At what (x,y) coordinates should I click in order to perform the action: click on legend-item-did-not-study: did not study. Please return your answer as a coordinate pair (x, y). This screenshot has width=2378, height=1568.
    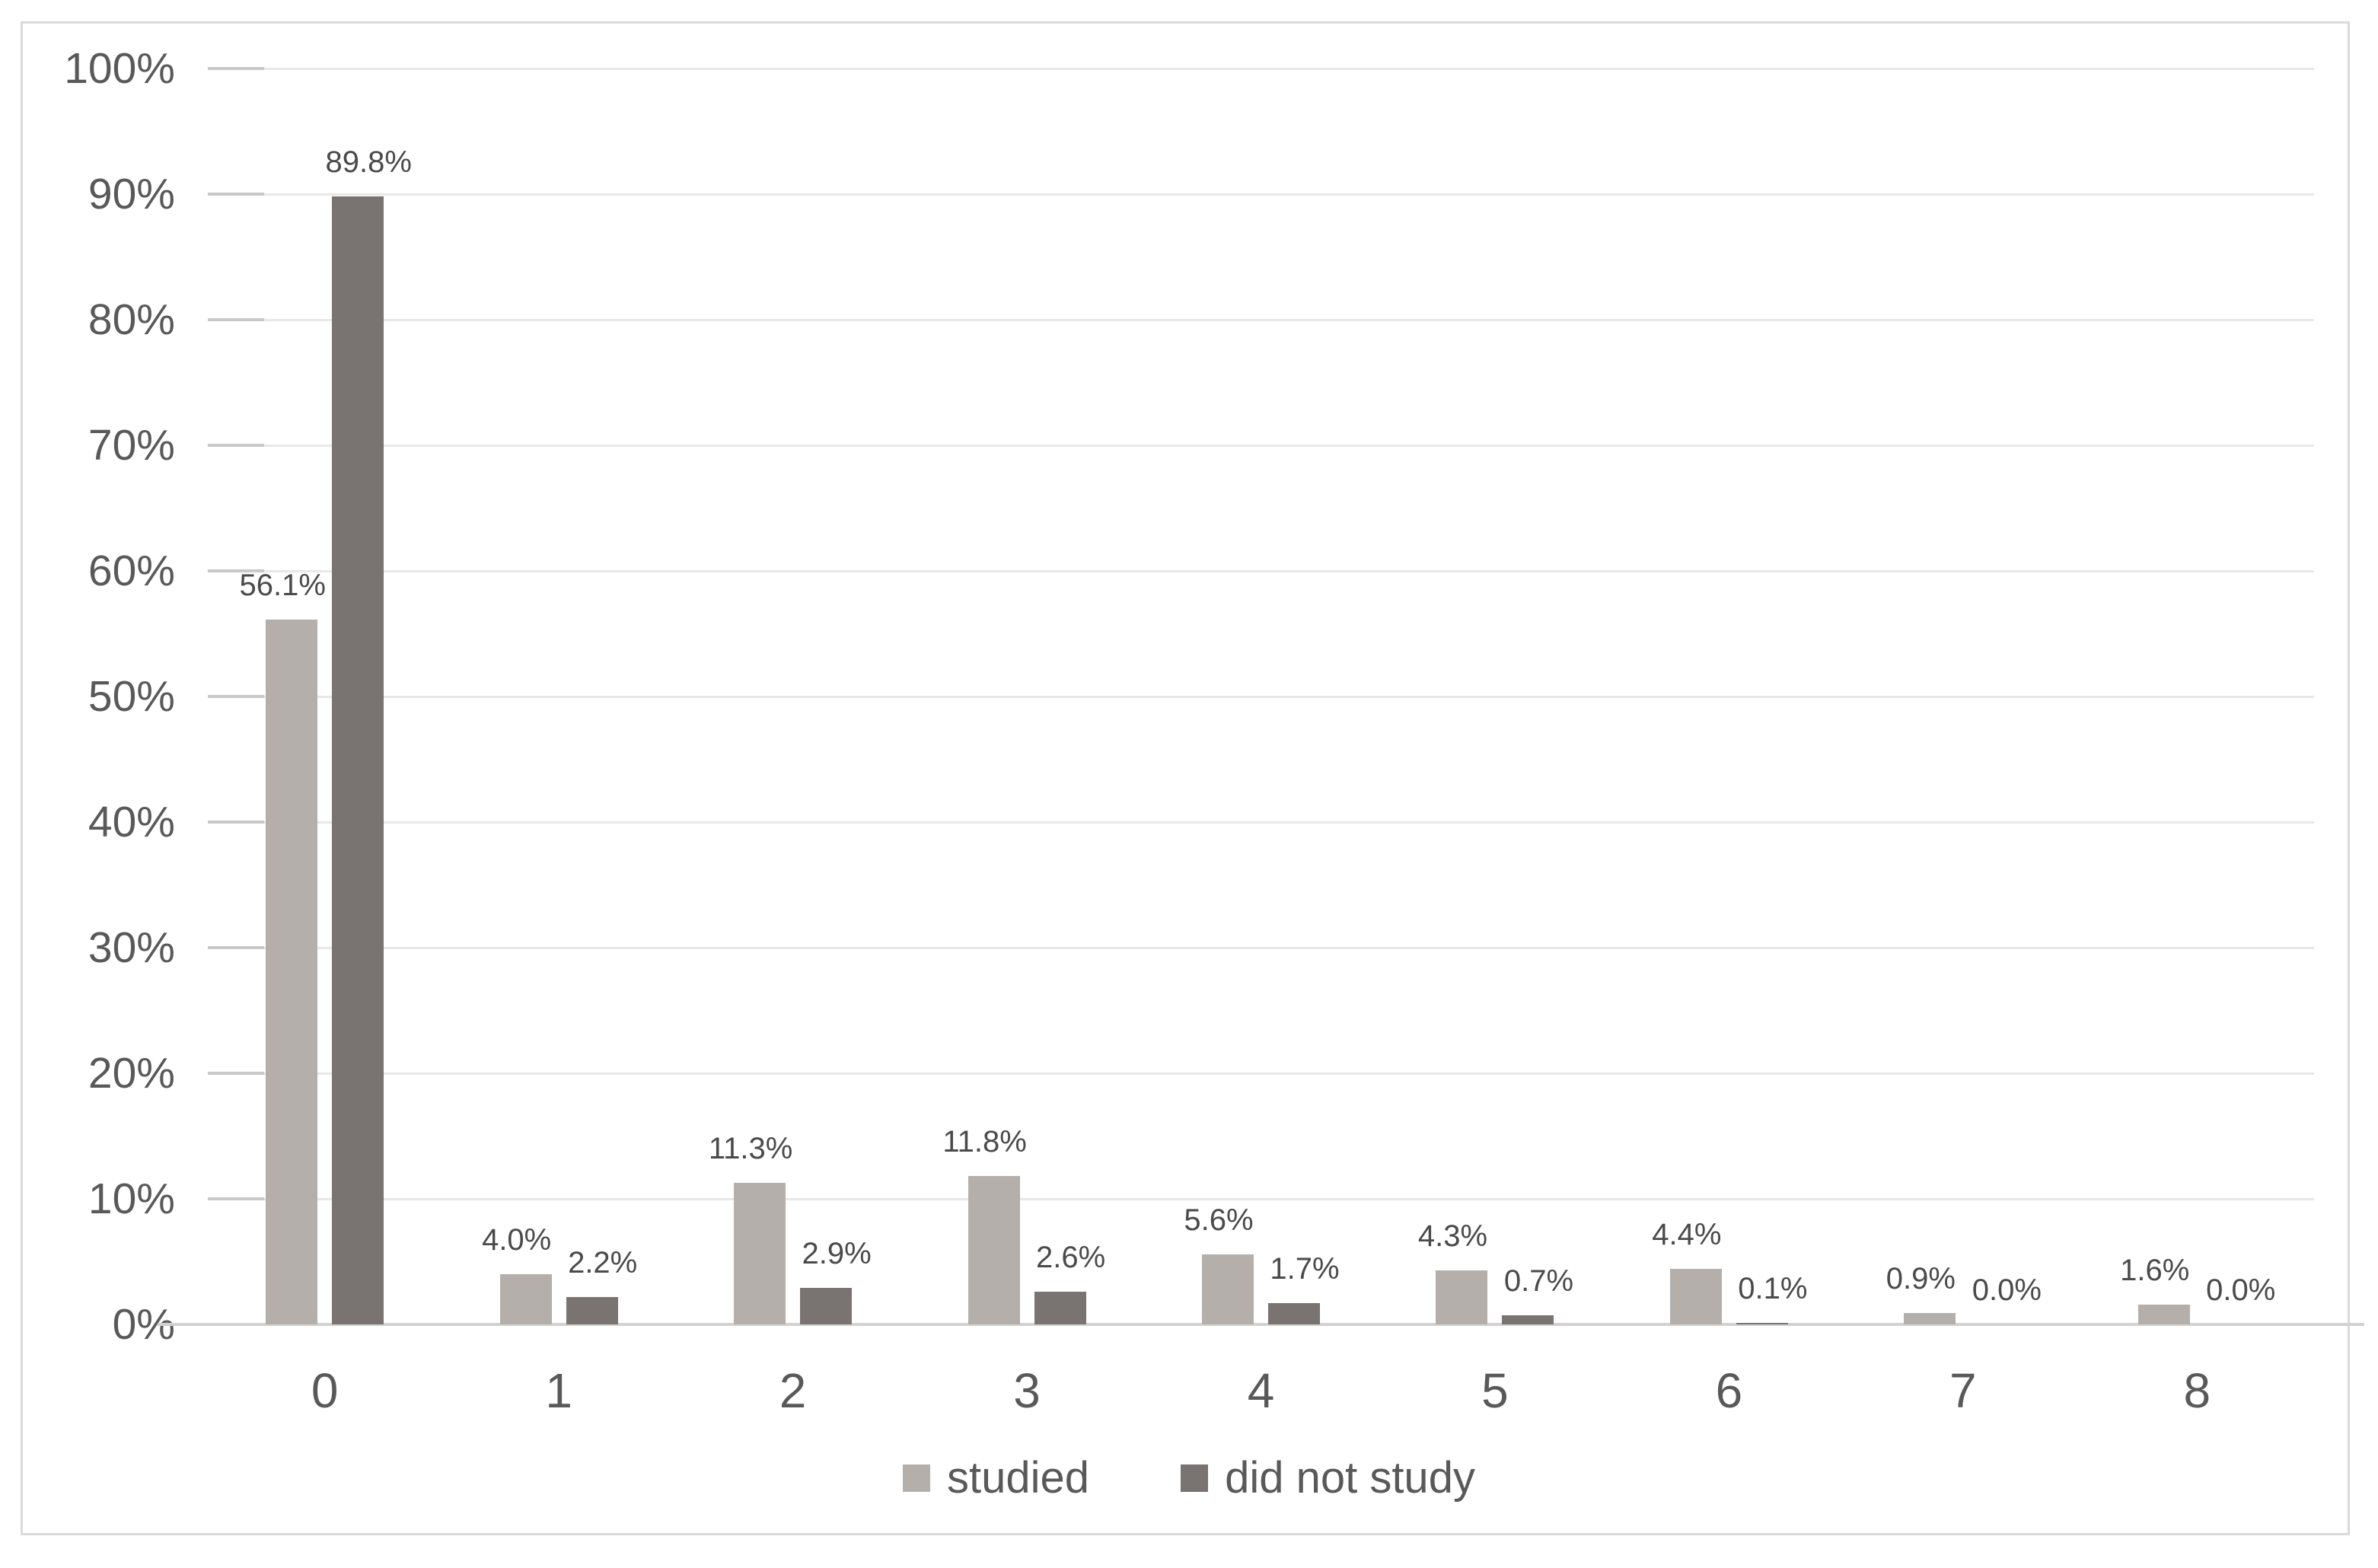
    Looking at the image, I should click on (1328, 1477).